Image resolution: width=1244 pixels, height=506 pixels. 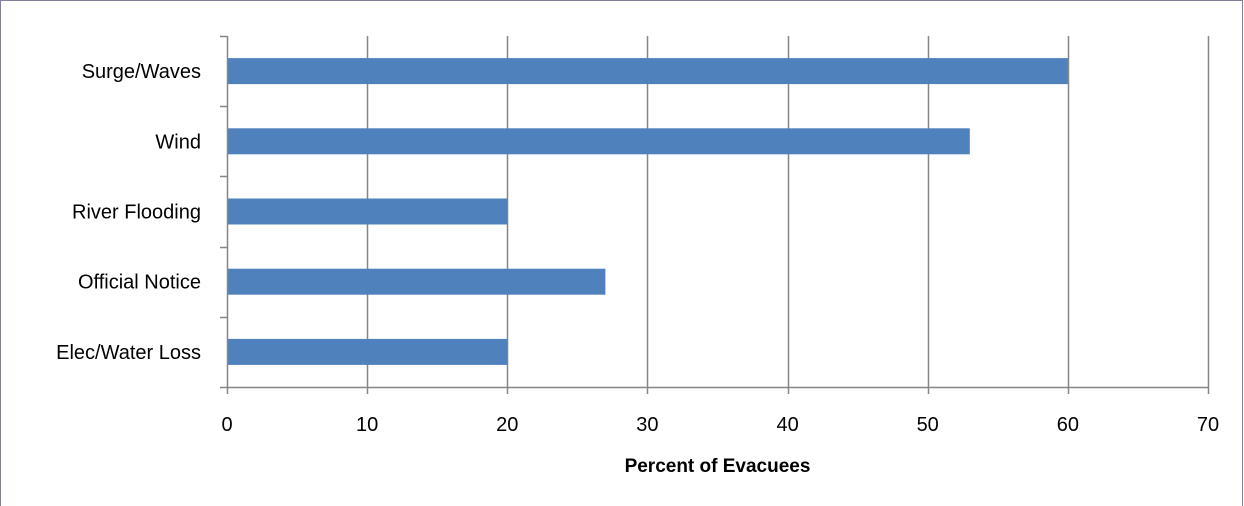 What do you see at coordinates (1068, 425) in the screenshot?
I see `x-tick-label: 60` at bounding box center [1068, 425].